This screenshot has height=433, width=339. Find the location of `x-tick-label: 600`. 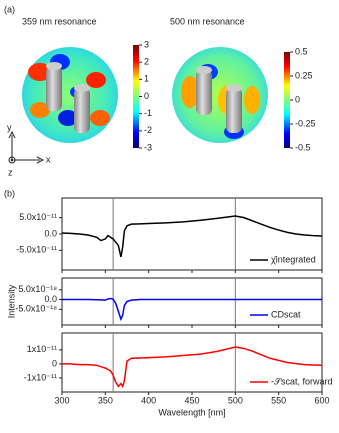

x-tick-label: 600 is located at coordinates (321, 400).